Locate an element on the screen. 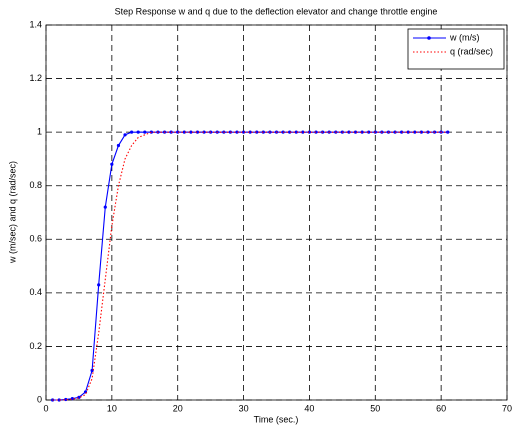 This screenshot has height=427, width=526. y-tick-label: 0.4 is located at coordinates (35, 292).